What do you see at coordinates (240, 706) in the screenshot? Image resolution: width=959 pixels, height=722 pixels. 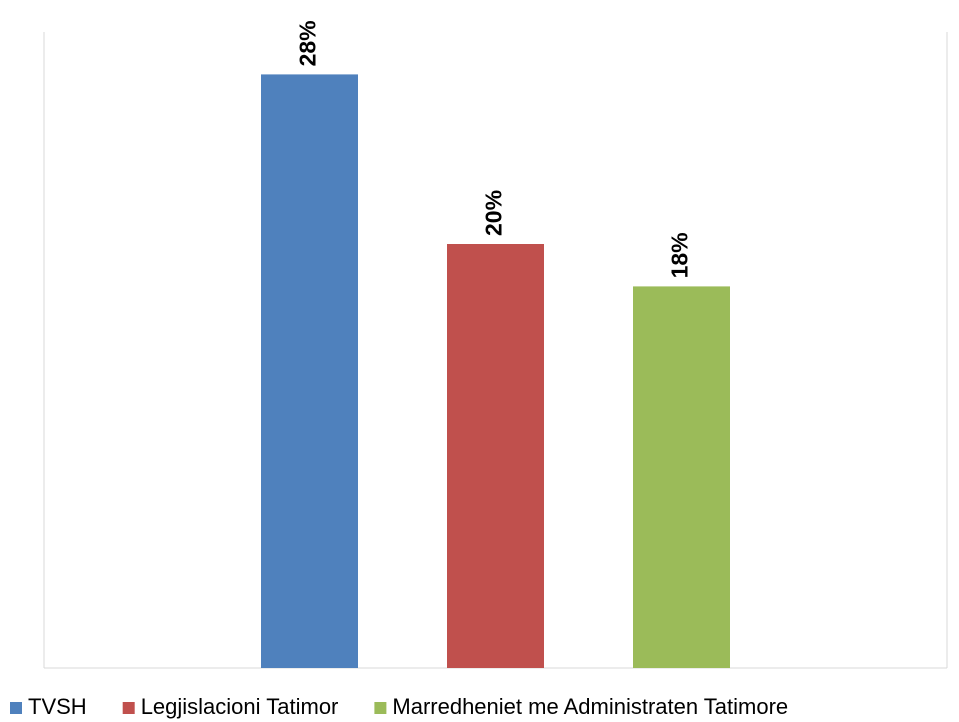 I see `legend-label: Legjislacioni Tatimor` at bounding box center [240, 706].